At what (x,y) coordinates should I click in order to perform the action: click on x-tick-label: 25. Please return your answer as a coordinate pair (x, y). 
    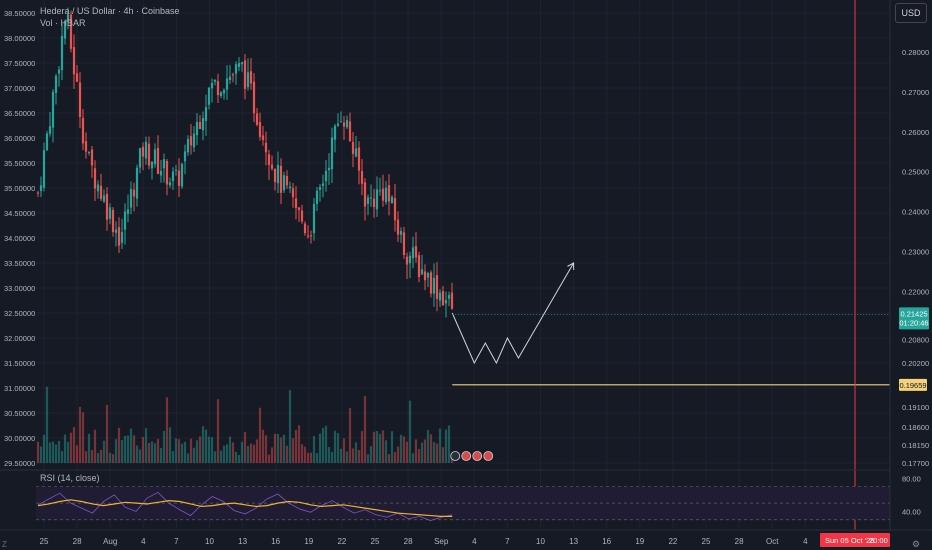
    Looking at the image, I should click on (375, 541).